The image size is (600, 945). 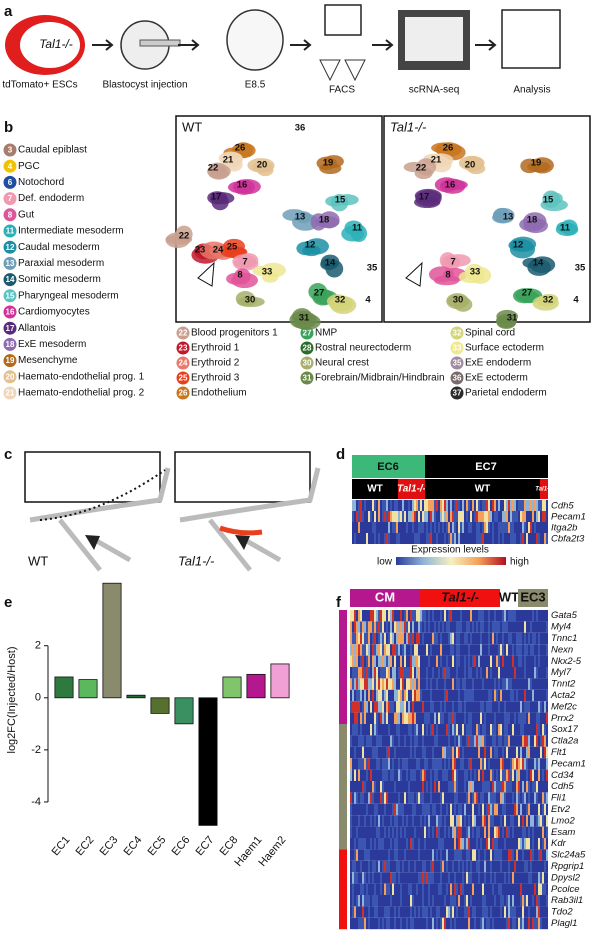 What do you see at coordinates (307, 333) in the screenshot?
I see `legend-number: 27` at bounding box center [307, 333].